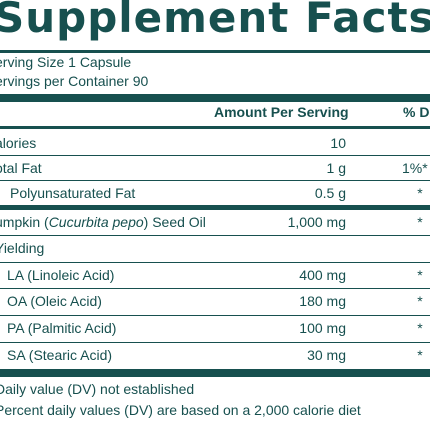  I want to click on servings-per-container: ervings per Container 90, so click(74, 81).